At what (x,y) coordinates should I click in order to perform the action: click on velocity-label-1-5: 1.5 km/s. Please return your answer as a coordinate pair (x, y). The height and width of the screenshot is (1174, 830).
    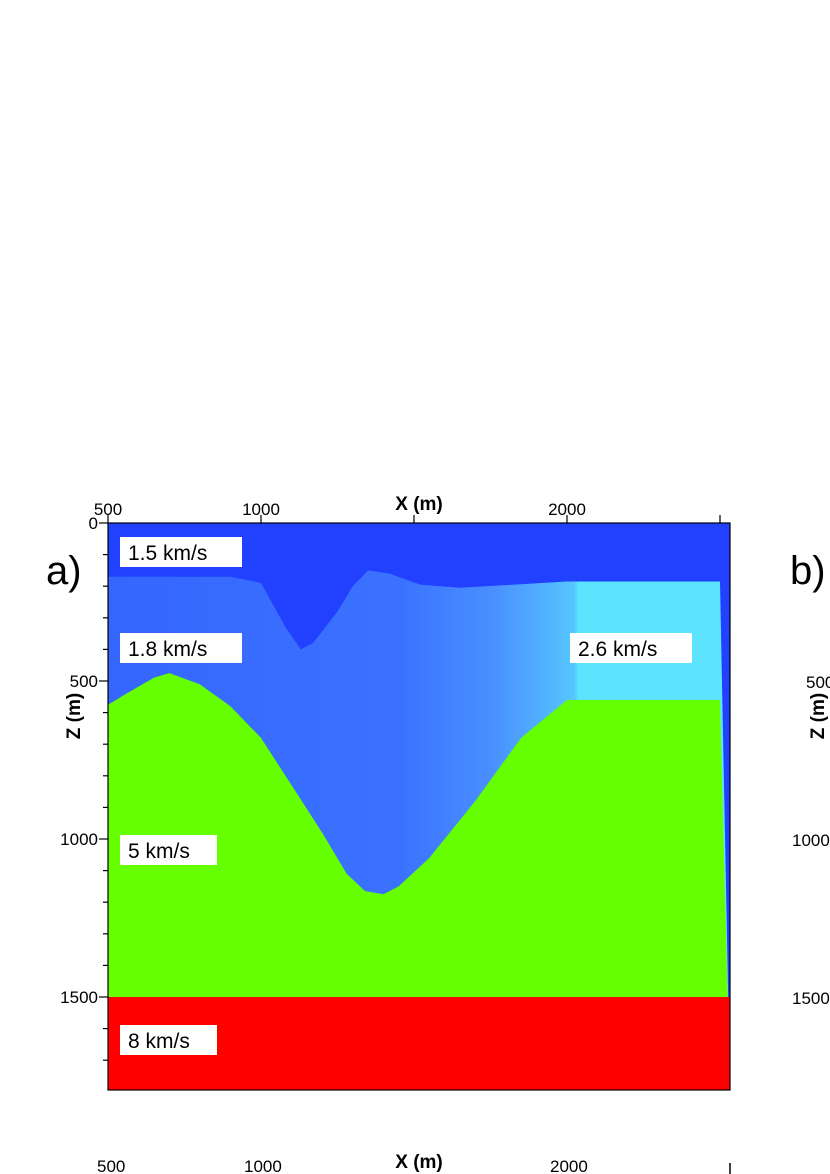
    Looking at the image, I should click on (181, 552).